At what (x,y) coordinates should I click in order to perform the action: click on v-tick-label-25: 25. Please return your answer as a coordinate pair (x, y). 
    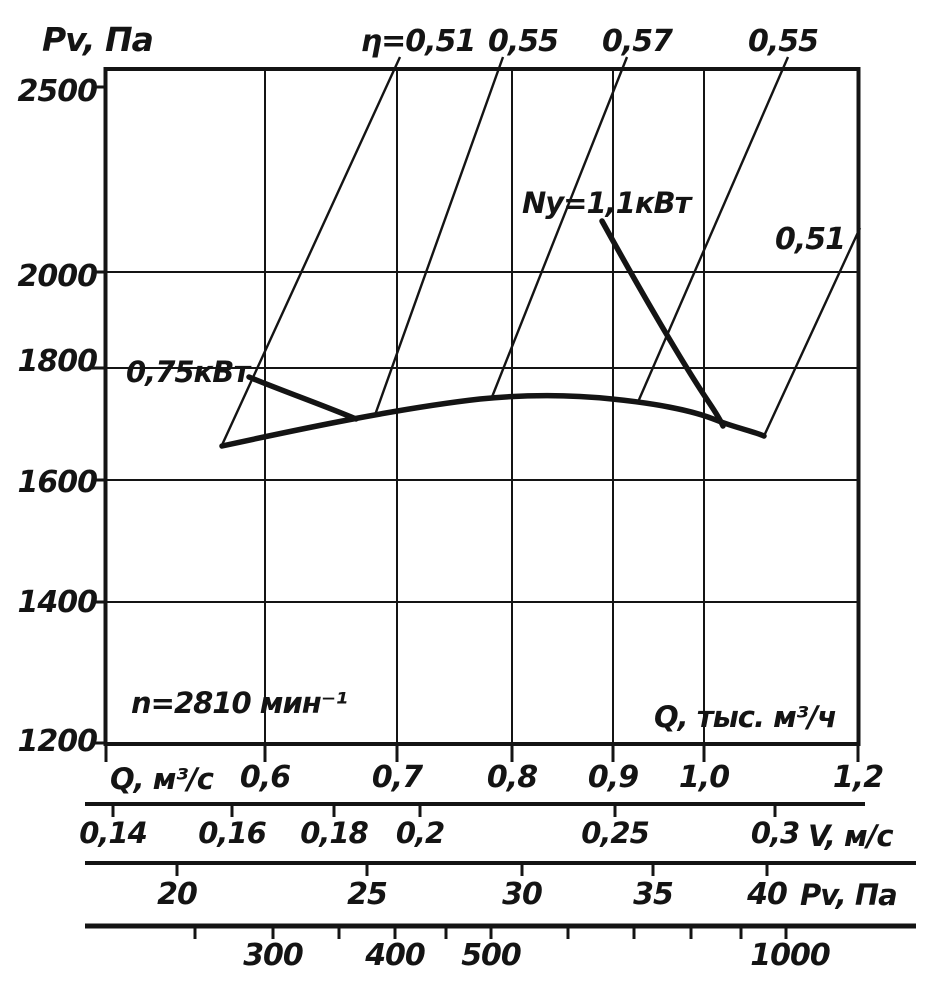
    Looking at the image, I should click on (367, 894).